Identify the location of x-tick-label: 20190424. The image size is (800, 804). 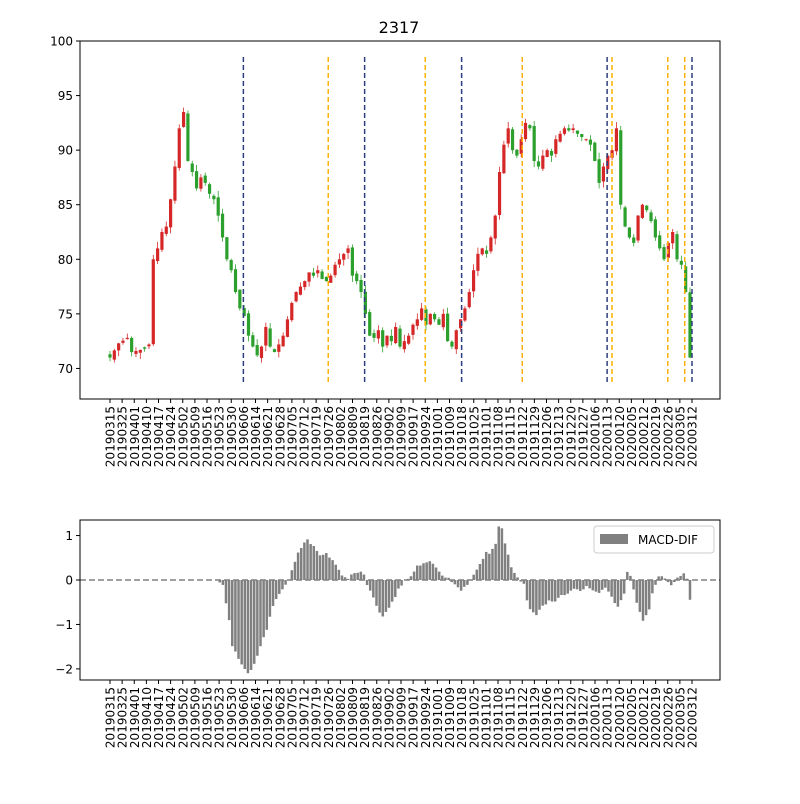
(171, 436).